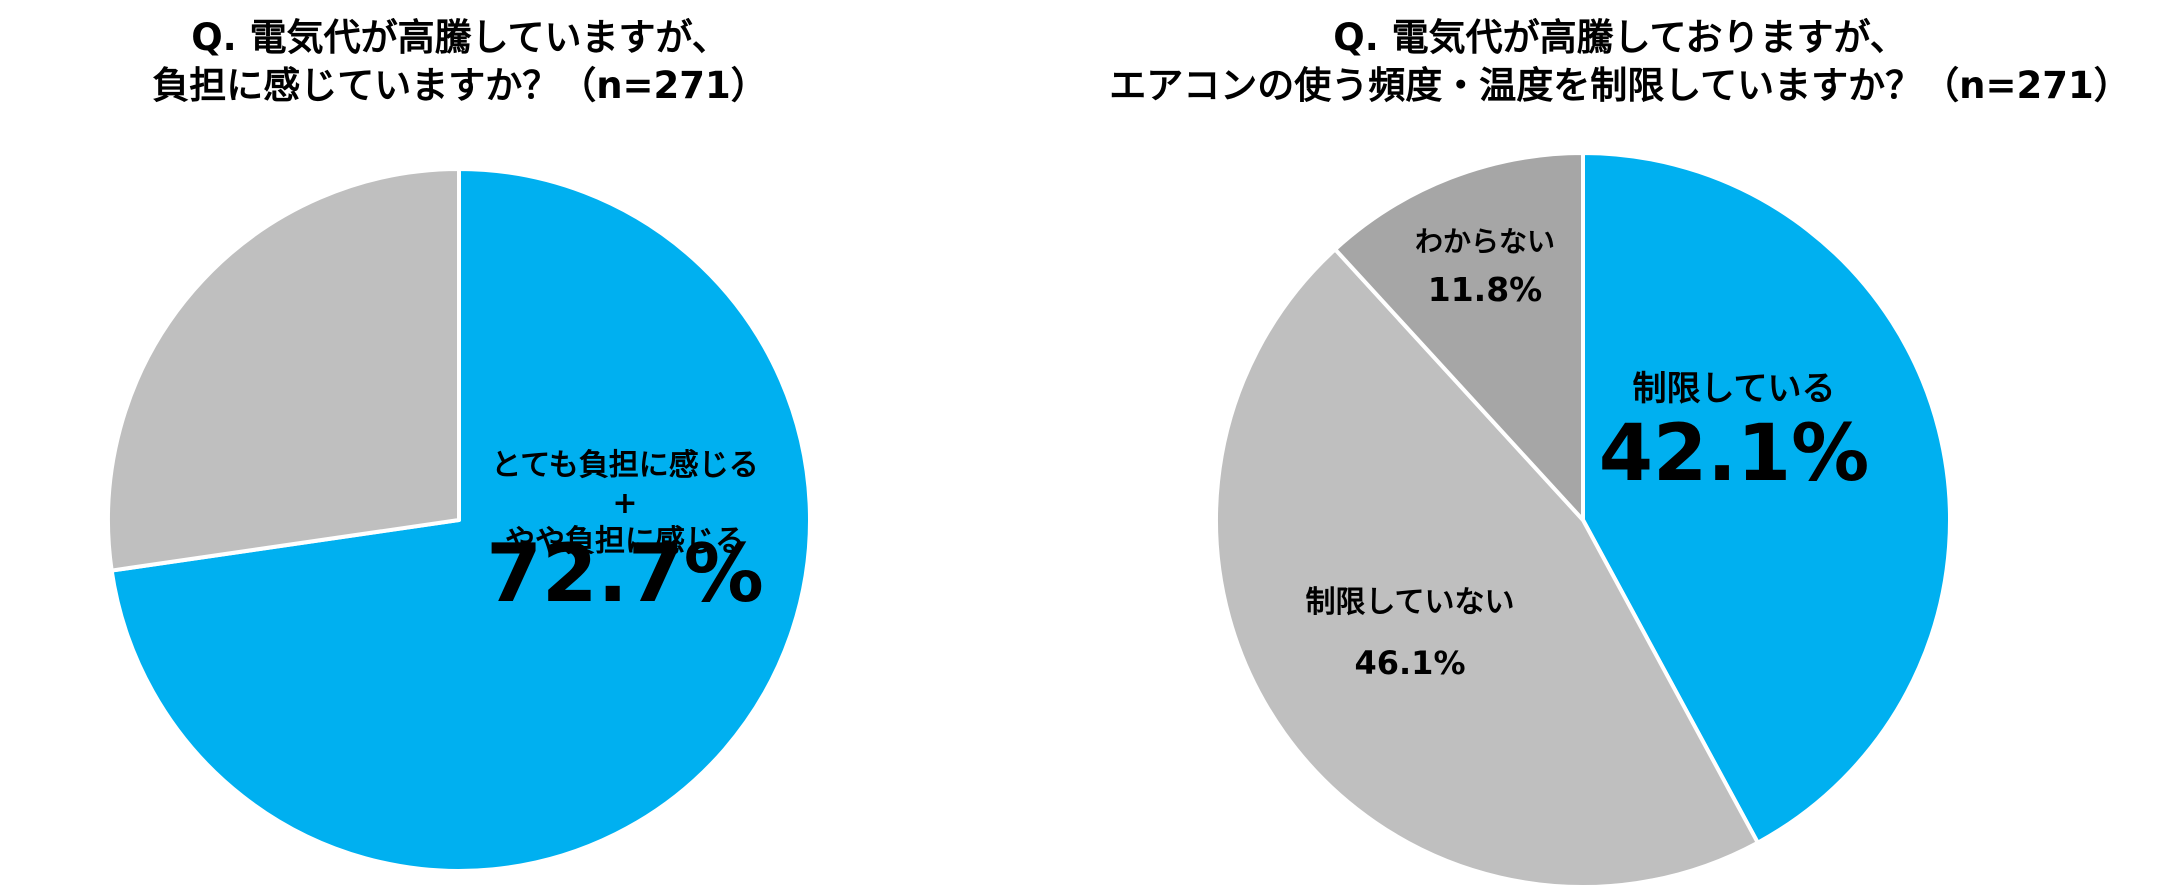 Image resolution: width=2184 pixels, height=895 pixels. I want to click on slice-label: +, so click(624, 503).